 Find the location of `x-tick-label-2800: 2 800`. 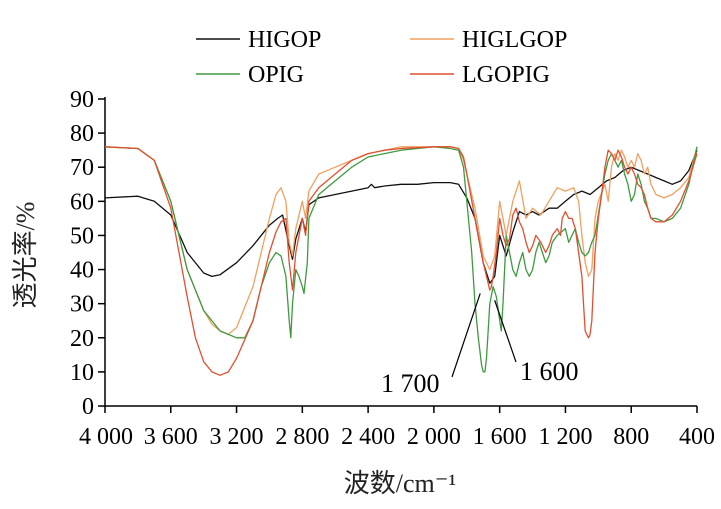

x-tick-label-2800: 2 800 is located at coordinates (302, 437).